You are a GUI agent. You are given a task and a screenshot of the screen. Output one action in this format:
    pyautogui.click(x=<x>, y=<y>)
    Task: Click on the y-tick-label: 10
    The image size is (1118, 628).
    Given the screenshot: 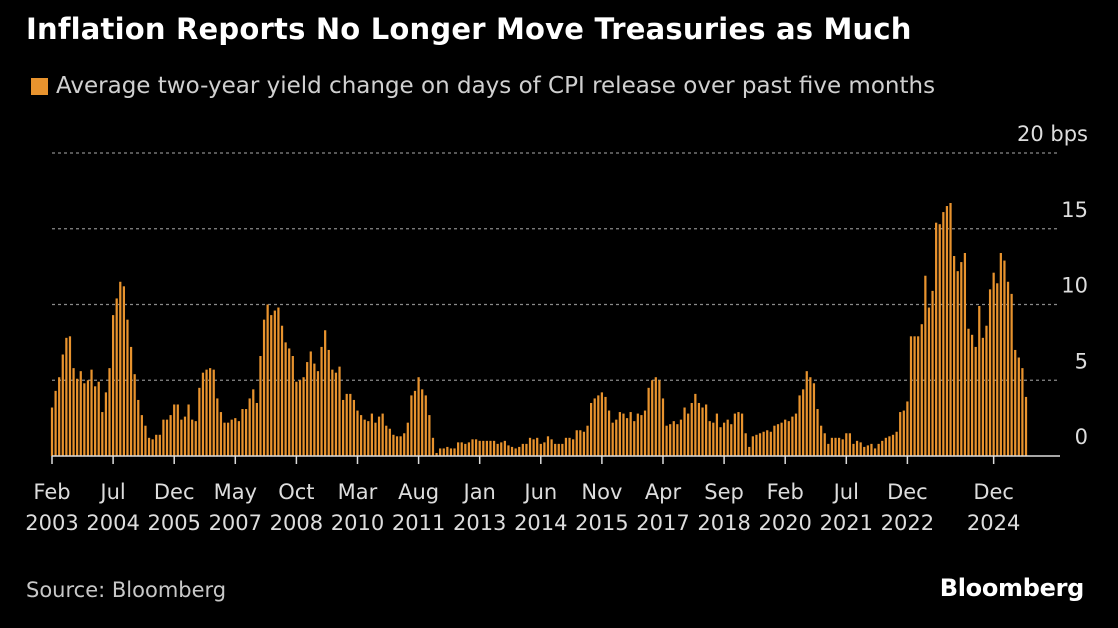 What is the action you would take?
    pyautogui.click(x=1074, y=286)
    